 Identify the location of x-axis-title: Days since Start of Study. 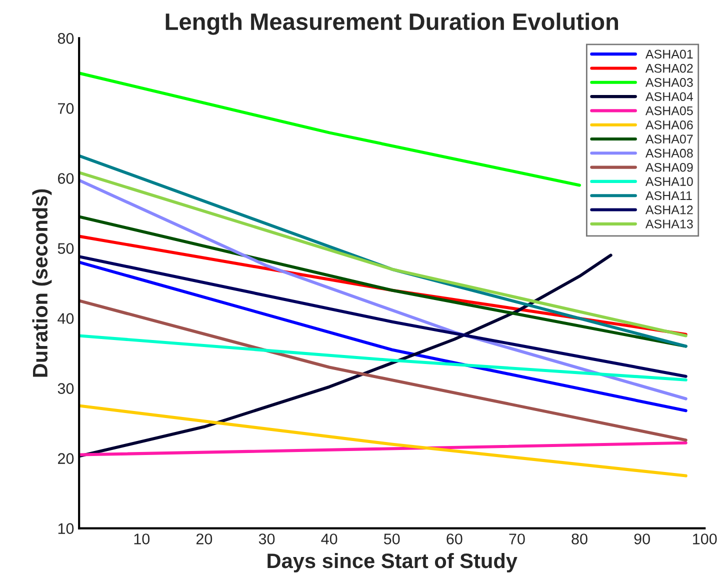
(393, 562).